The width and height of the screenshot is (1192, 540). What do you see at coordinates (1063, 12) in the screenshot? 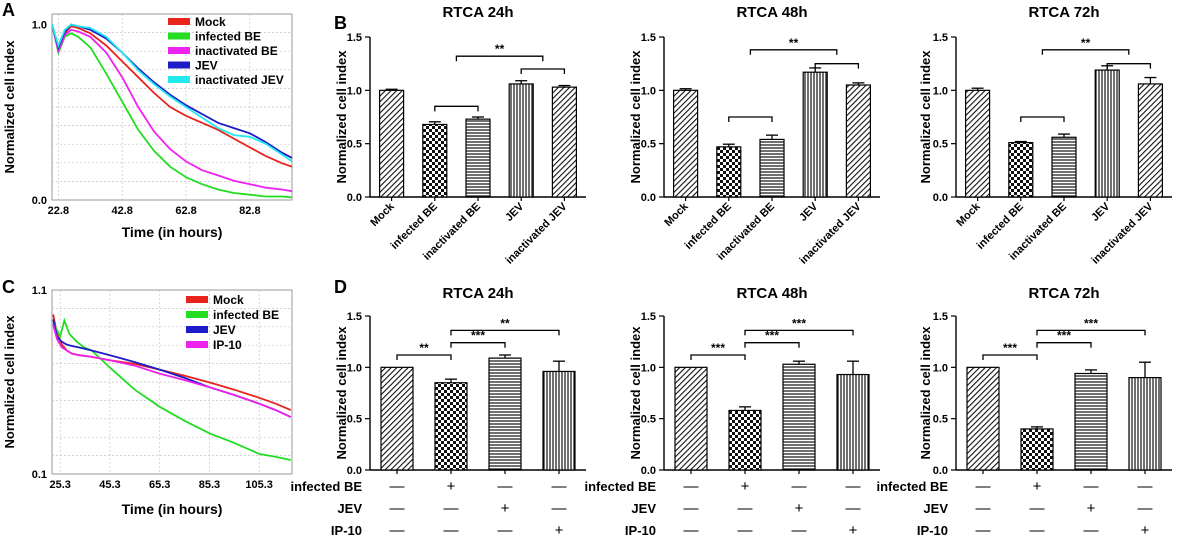
I see `chart-title: RTCA 72h` at bounding box center [1063, 12].